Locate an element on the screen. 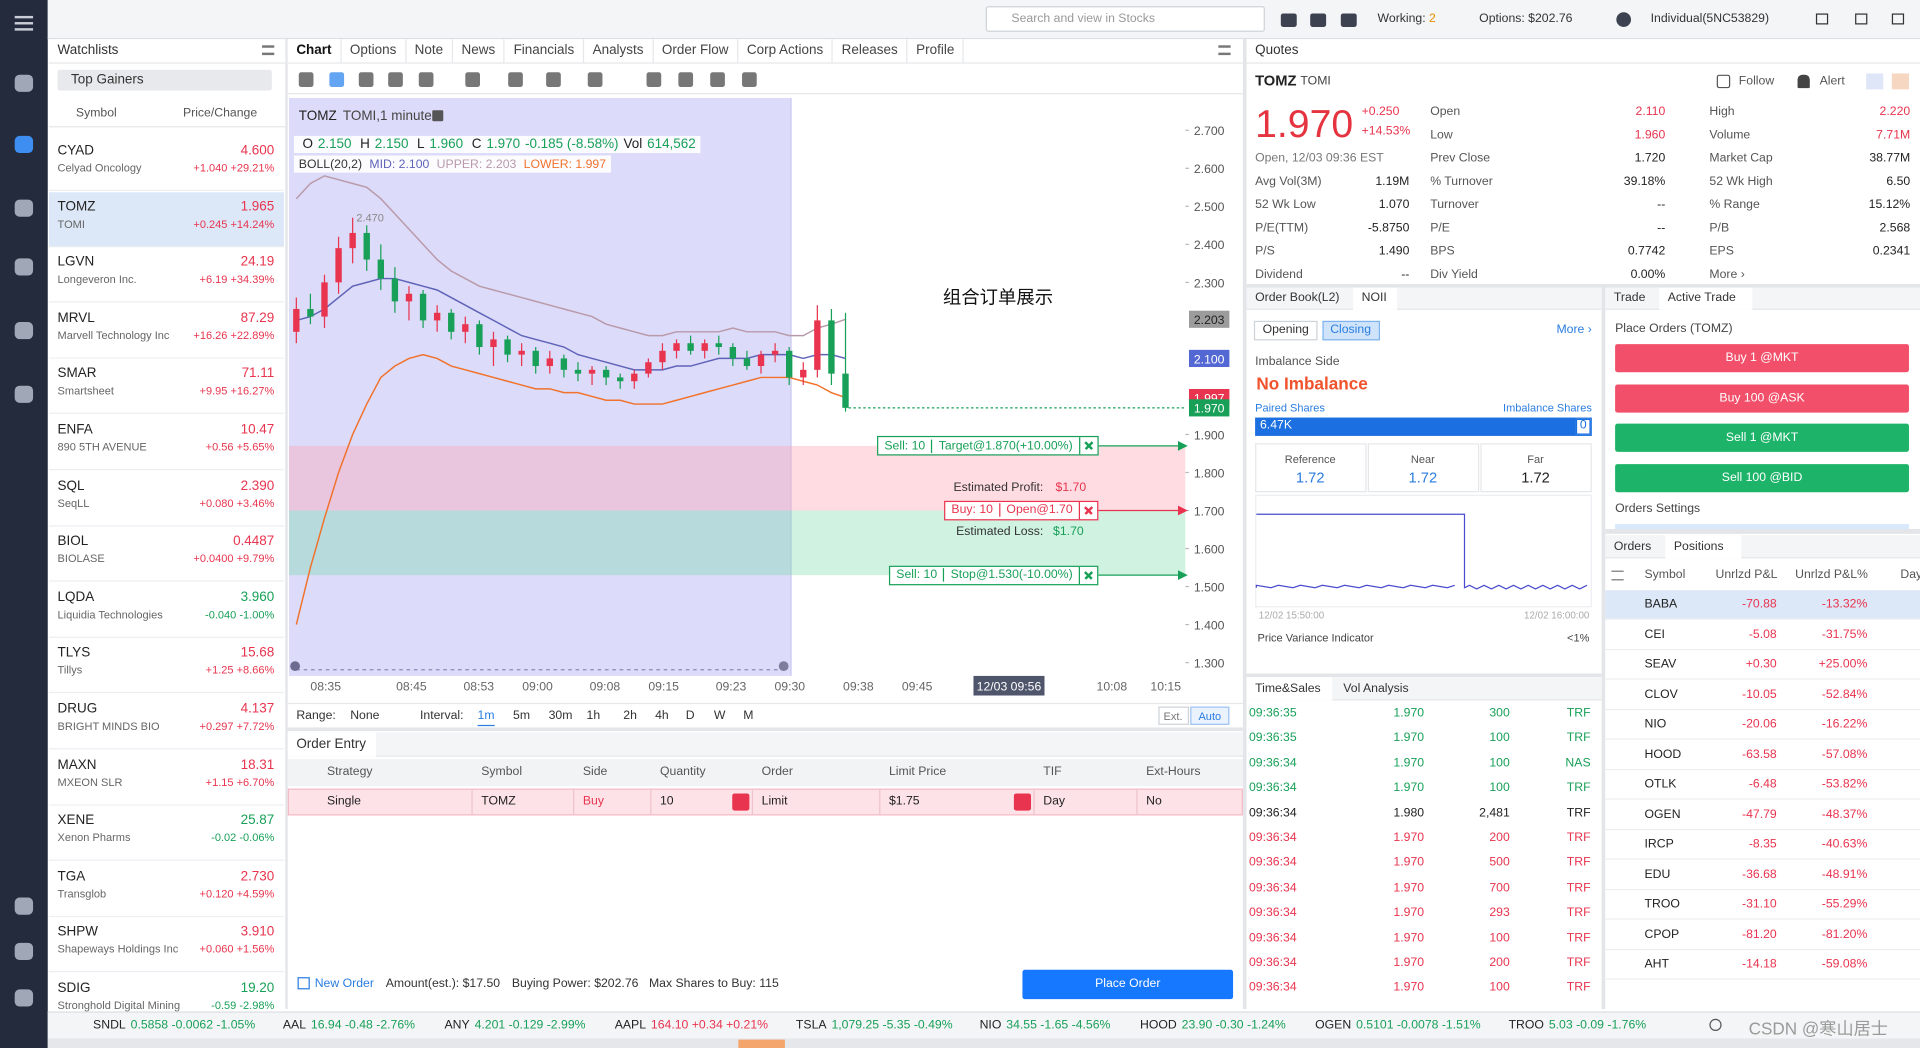 This screenshot has width=1920, height=1048. range-dropdown: None is located at coordinates (365, 715).